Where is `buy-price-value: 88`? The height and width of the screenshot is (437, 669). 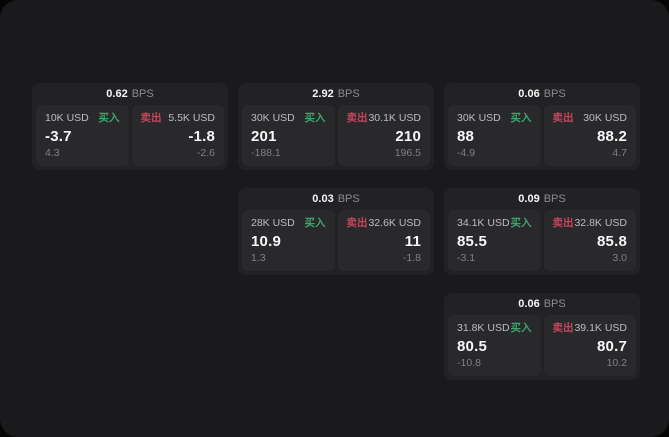 buy-price-value: 88 is located at coordinates (466, 136).